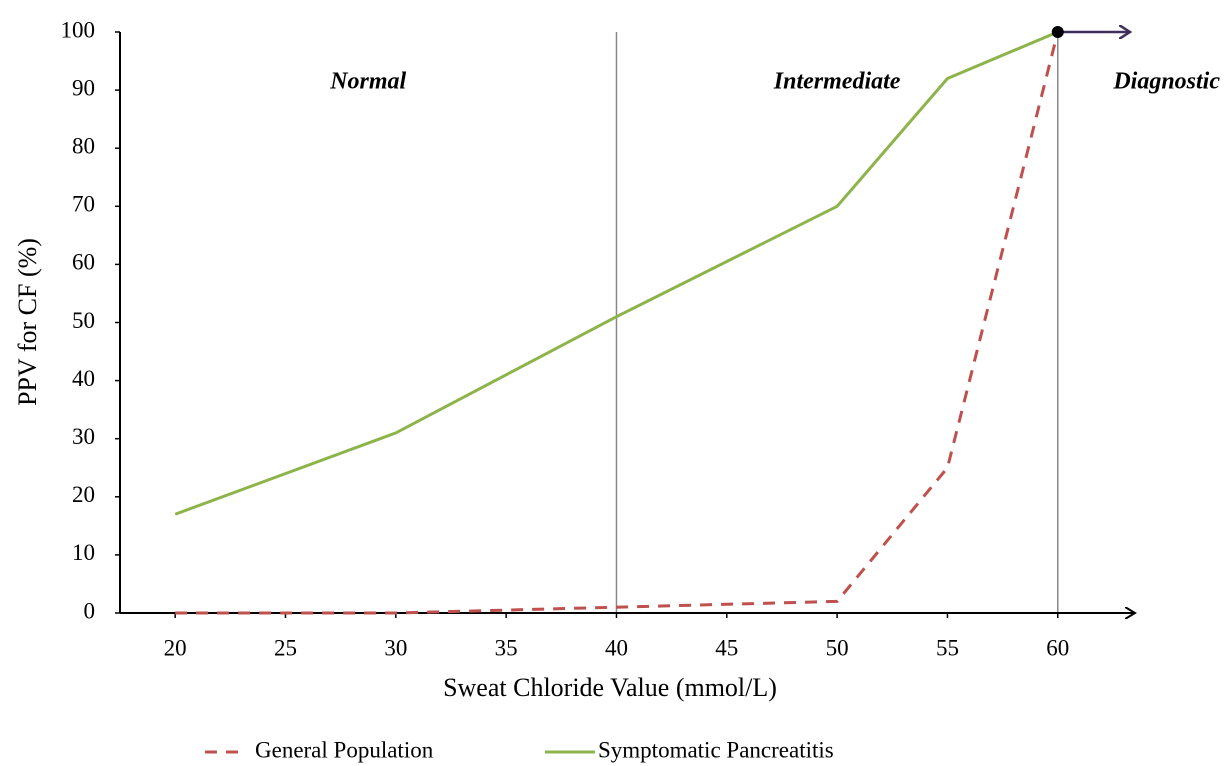 The width and height of the screenshot is (1225, 766). Describe the element at coordinates (83, 87) in the screenshot. I see `y-tick-label: 90` at that location.